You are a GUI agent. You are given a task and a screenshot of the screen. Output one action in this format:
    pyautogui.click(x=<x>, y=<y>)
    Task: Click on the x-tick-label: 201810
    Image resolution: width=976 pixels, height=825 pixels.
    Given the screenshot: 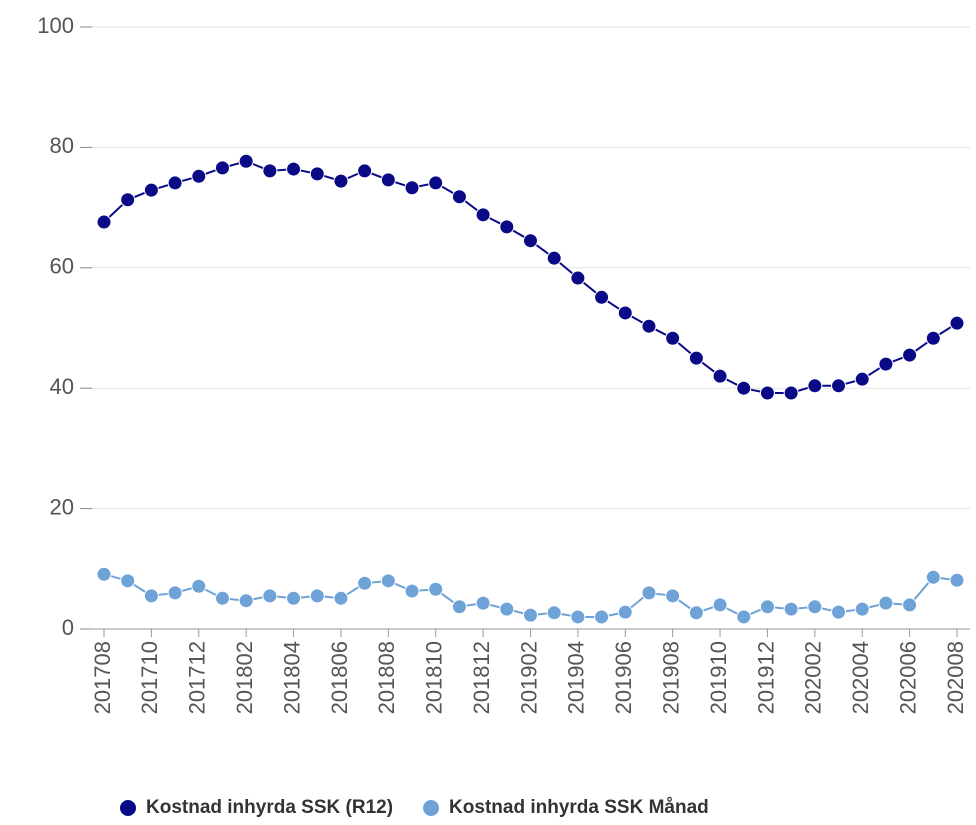 What is the action you would take?
    pyautogui.click(x=434, y=677)
    